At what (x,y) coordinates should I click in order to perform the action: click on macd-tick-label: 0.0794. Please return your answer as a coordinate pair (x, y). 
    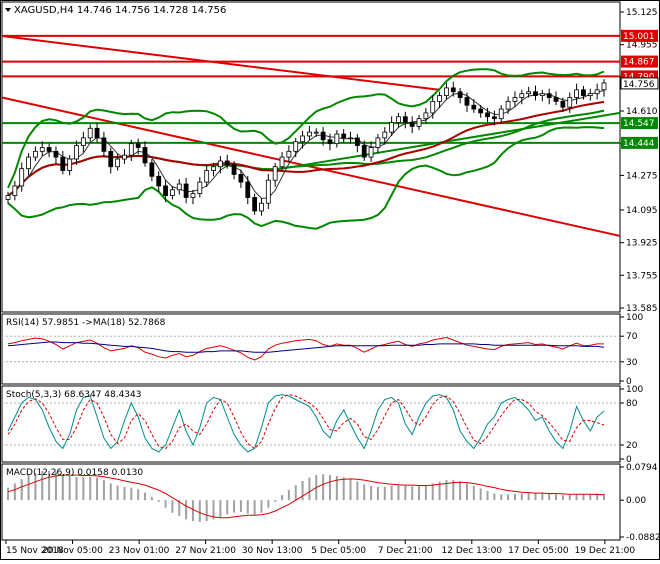
    Looking at the image, I should click on (642, 468).